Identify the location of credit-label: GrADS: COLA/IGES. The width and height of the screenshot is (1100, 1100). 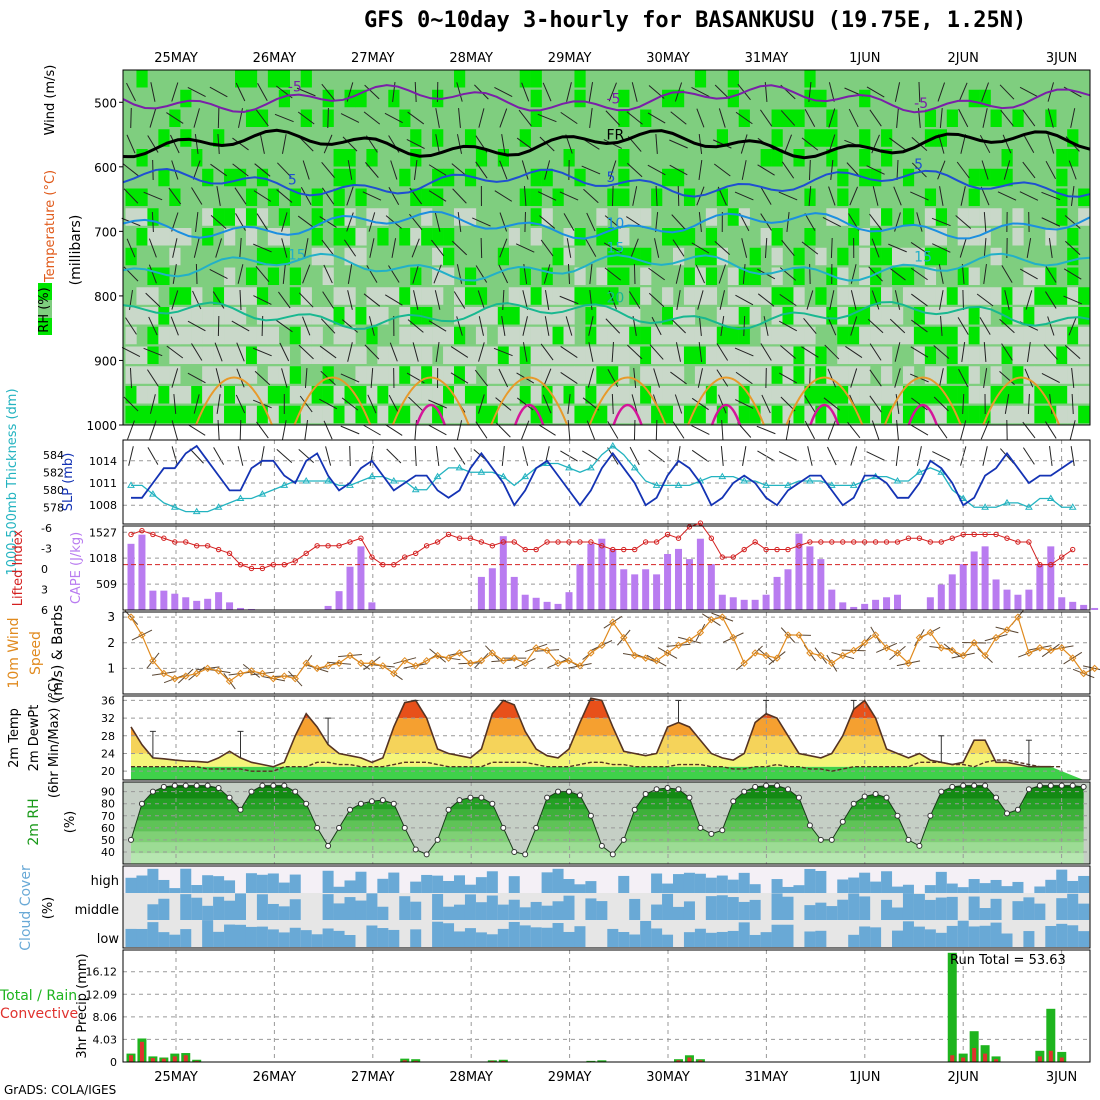
(60, 1090).